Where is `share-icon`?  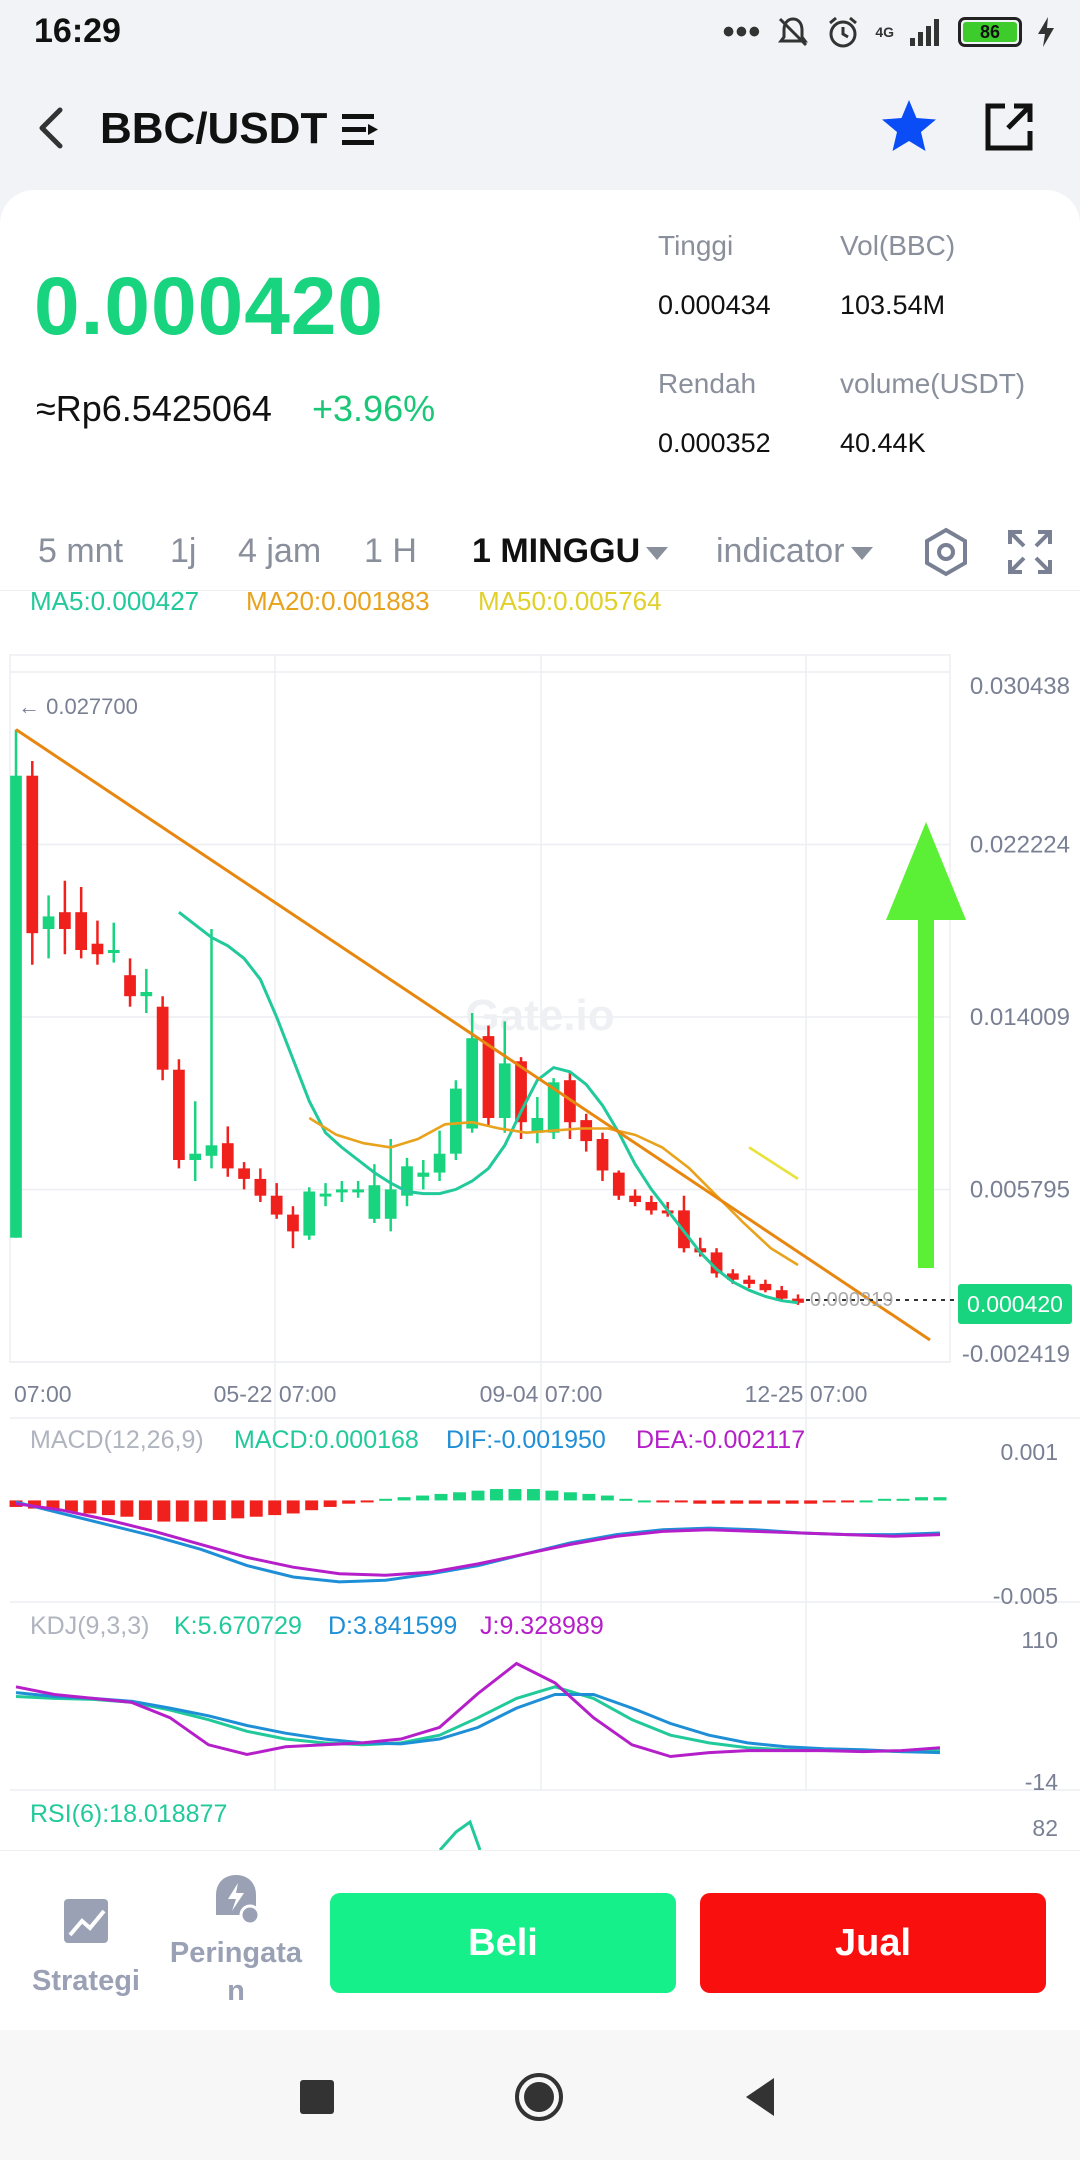
share-icon is located at coordinates (1009, 127).